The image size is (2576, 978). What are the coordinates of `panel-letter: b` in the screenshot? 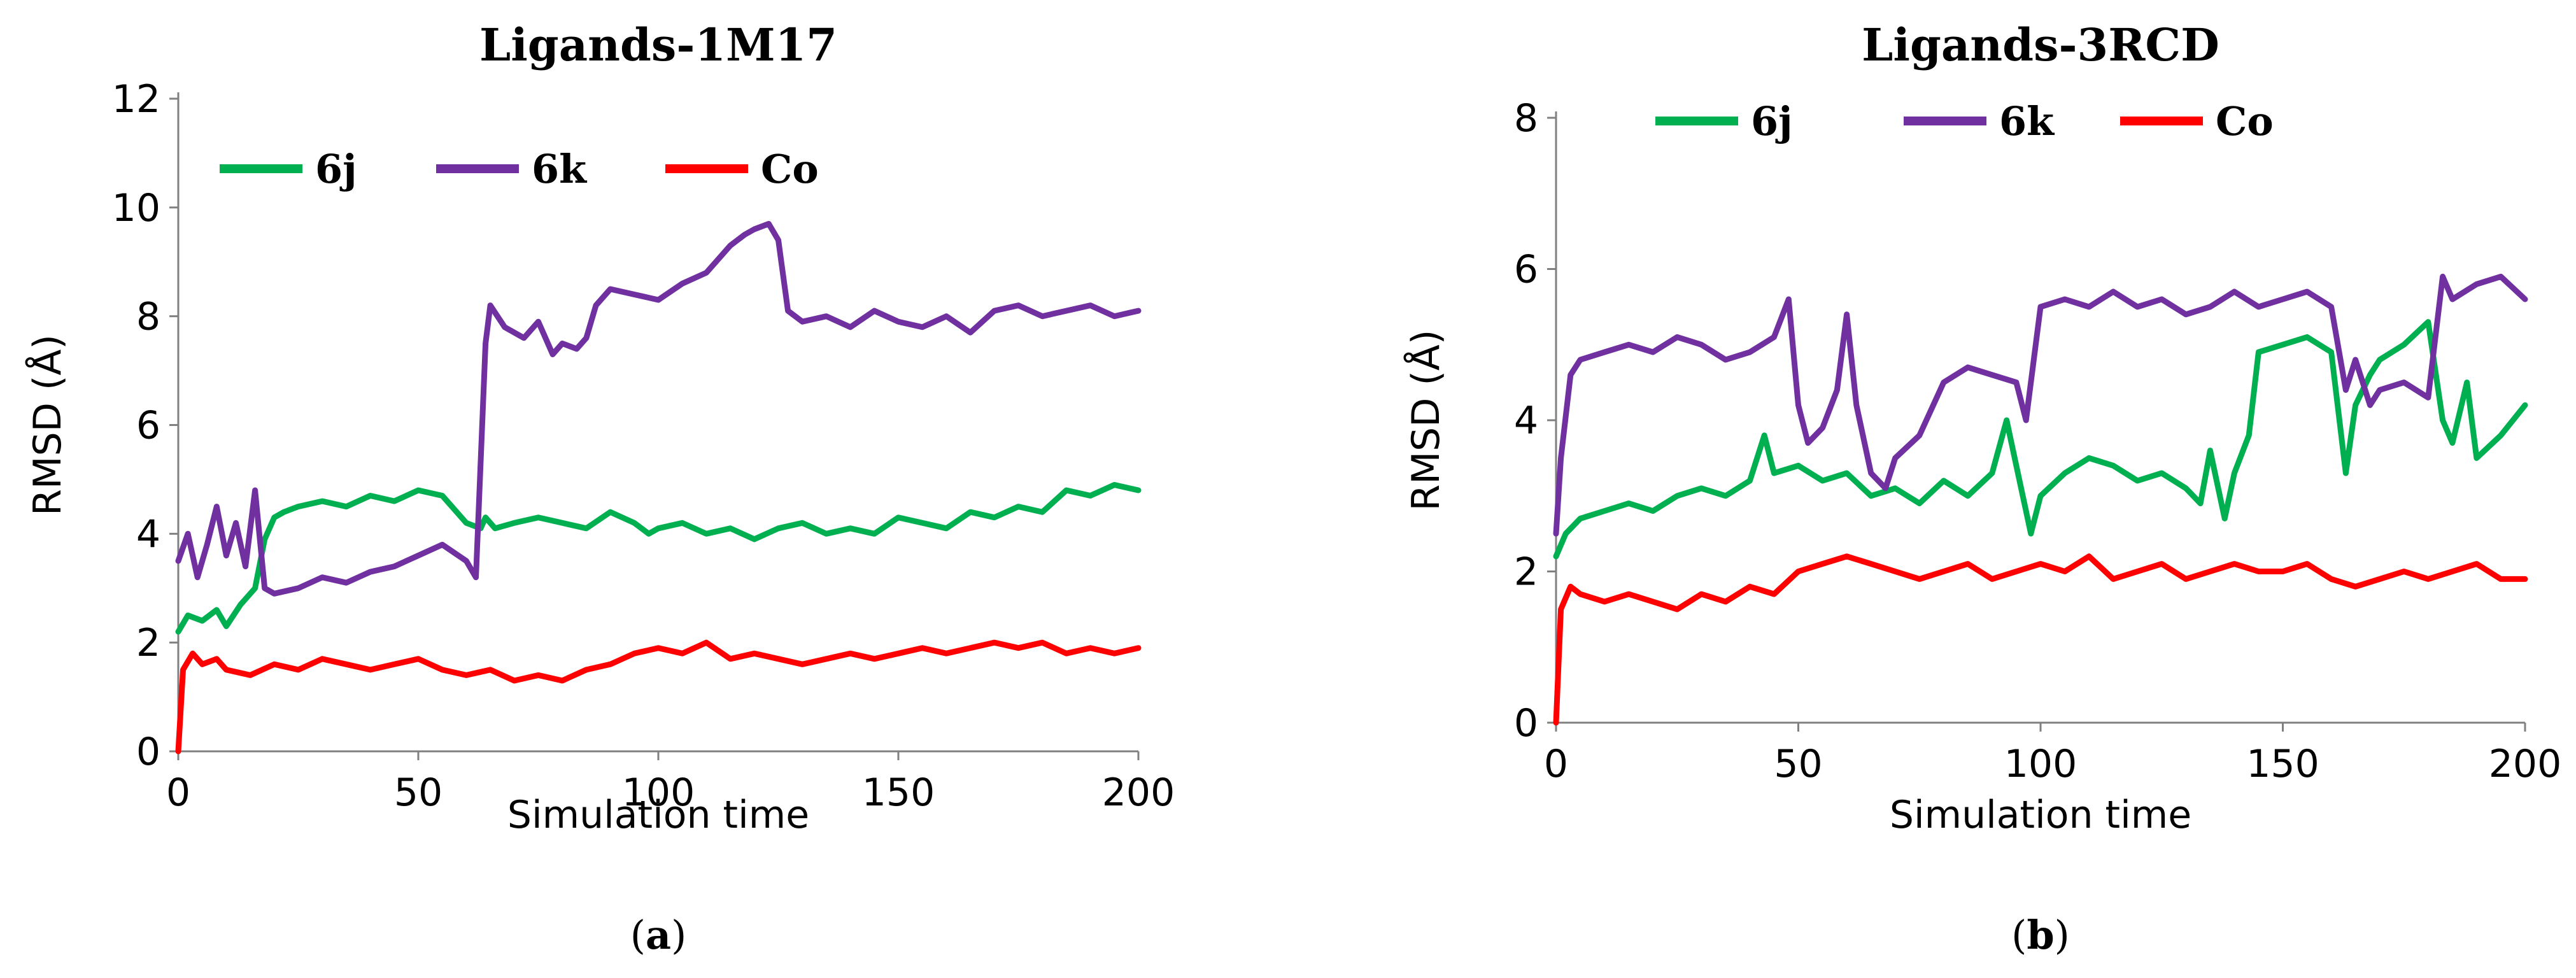 It's located at (2040, 935).